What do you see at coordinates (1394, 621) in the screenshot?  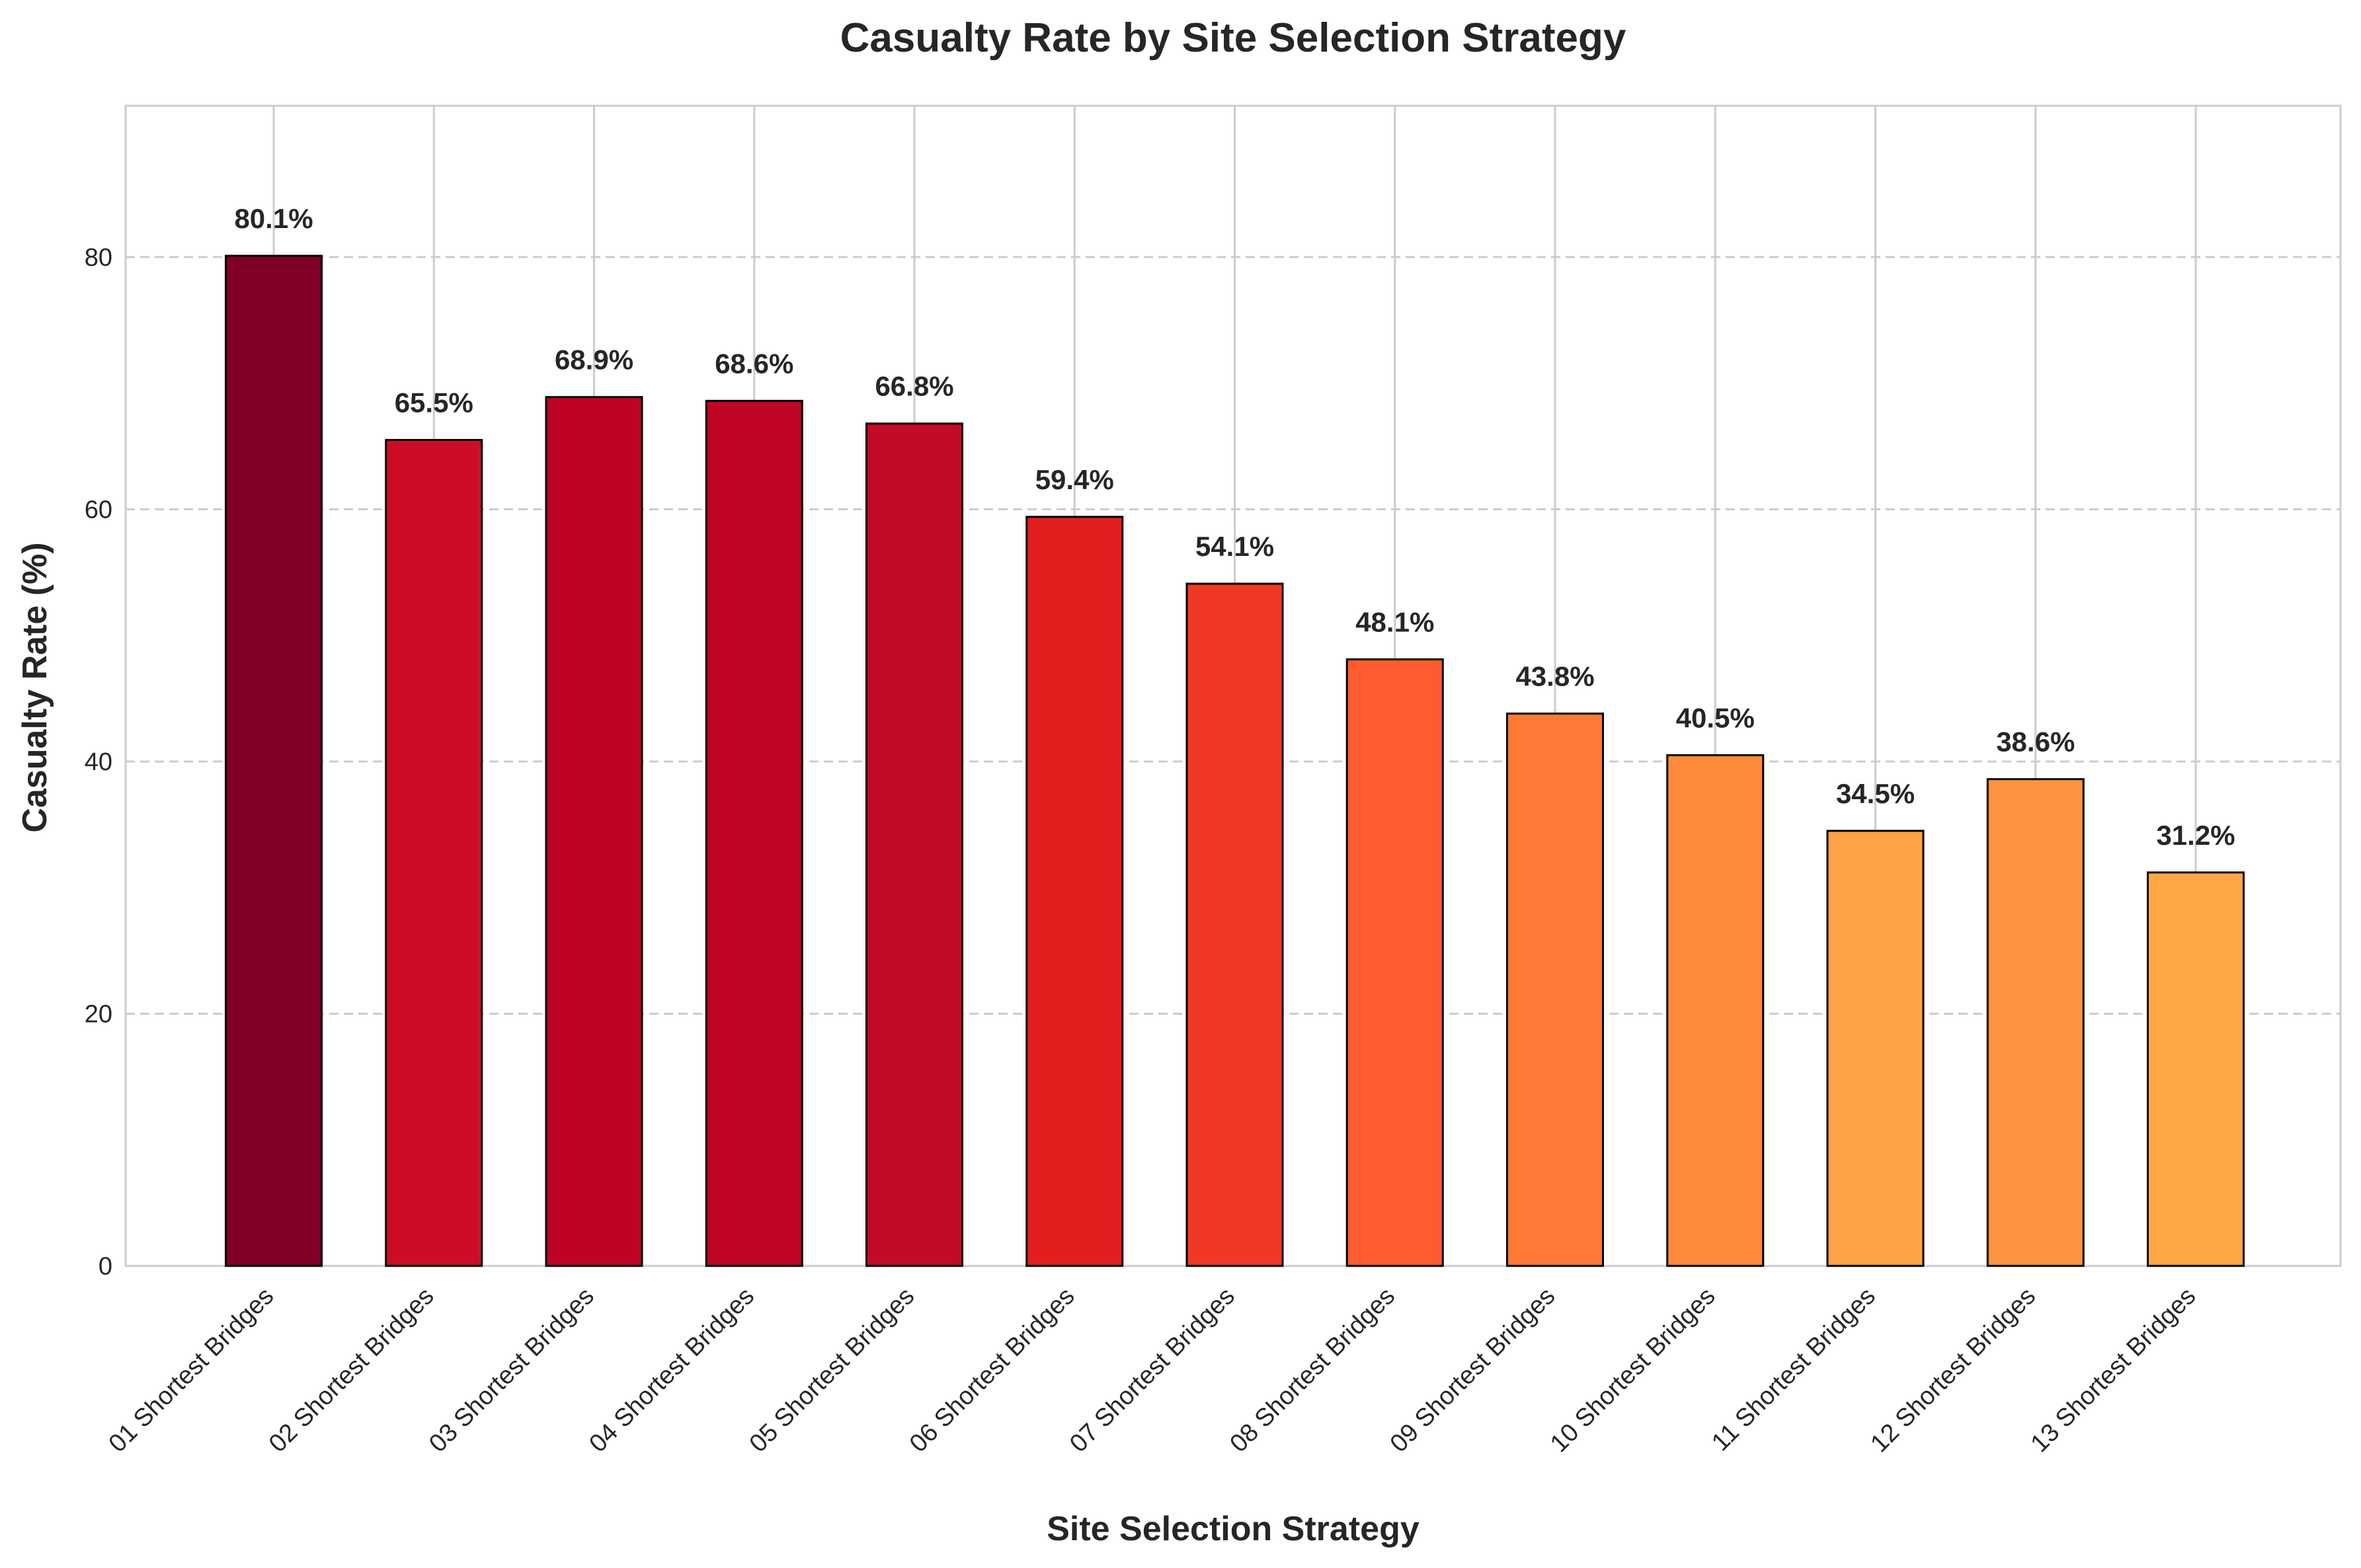 I see `bar-value-label: 48.1%` at bounding box center [1394, 621].